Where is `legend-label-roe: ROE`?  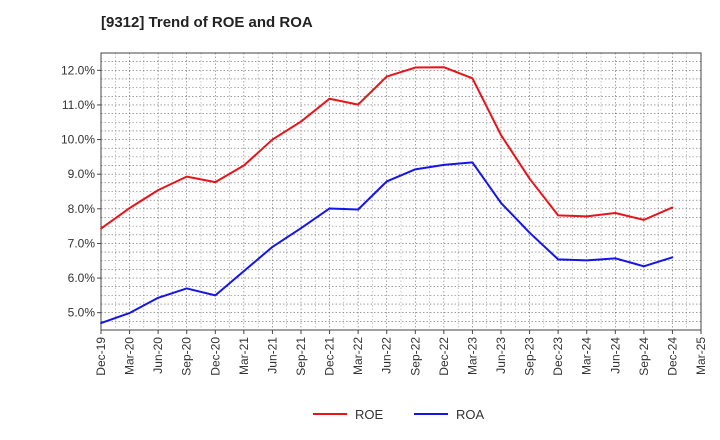
legend-label-roe: ROE is located at coordinates (369, 414).